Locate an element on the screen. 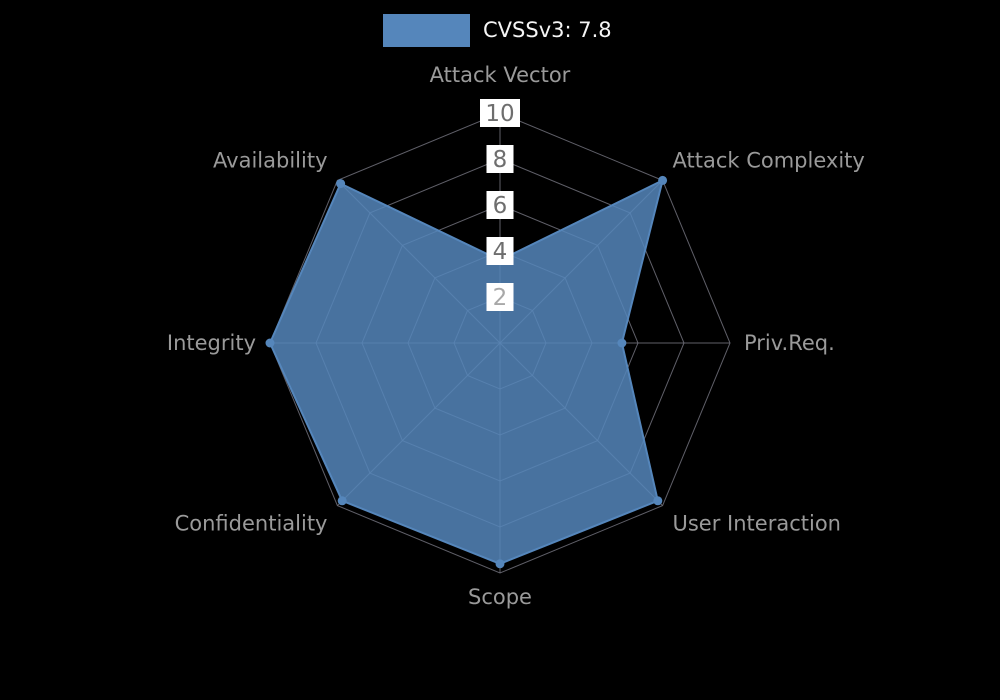  tick-label: 8 is located at coordinates (500, 160).